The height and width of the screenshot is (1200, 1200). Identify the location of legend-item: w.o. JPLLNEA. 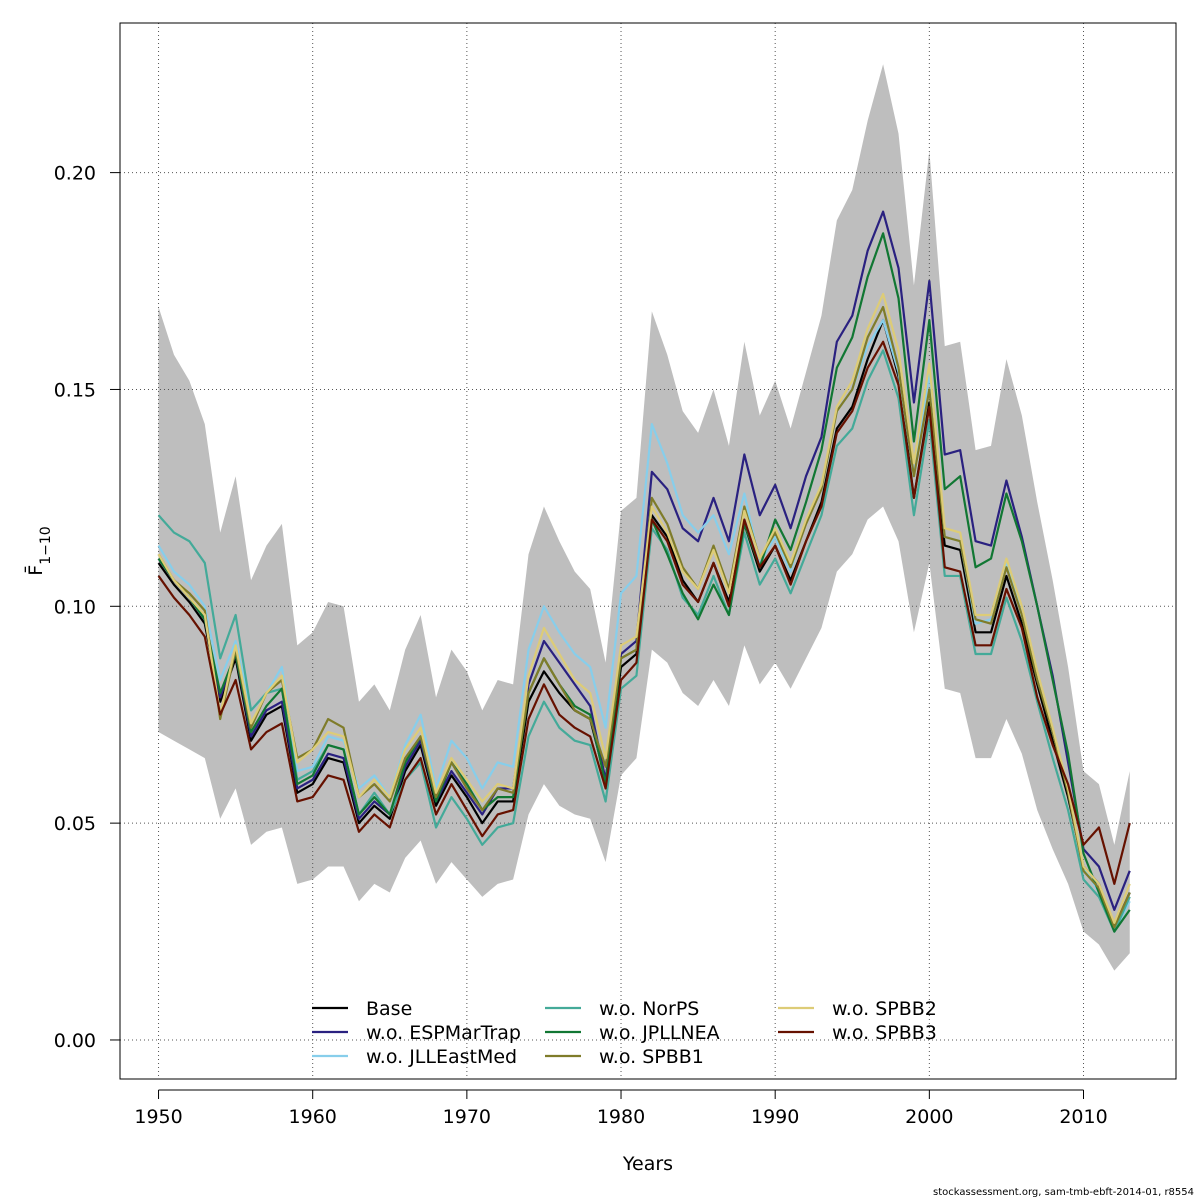
(632, 1033).